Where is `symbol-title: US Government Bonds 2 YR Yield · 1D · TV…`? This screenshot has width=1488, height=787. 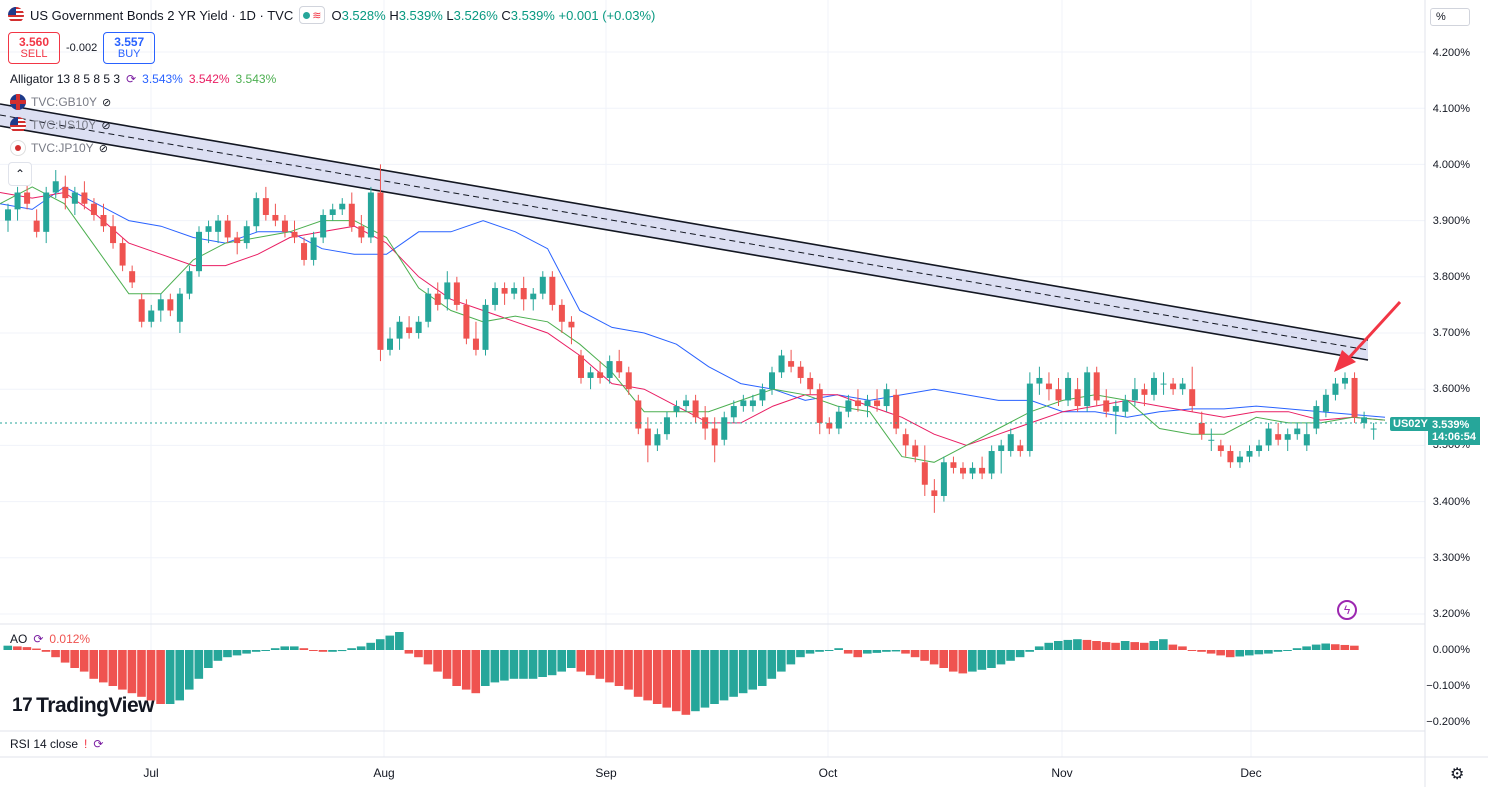 symbol-title: US Government Bonds 2 YR Yield · 1D · TV… is located at coordinates (162, 15).